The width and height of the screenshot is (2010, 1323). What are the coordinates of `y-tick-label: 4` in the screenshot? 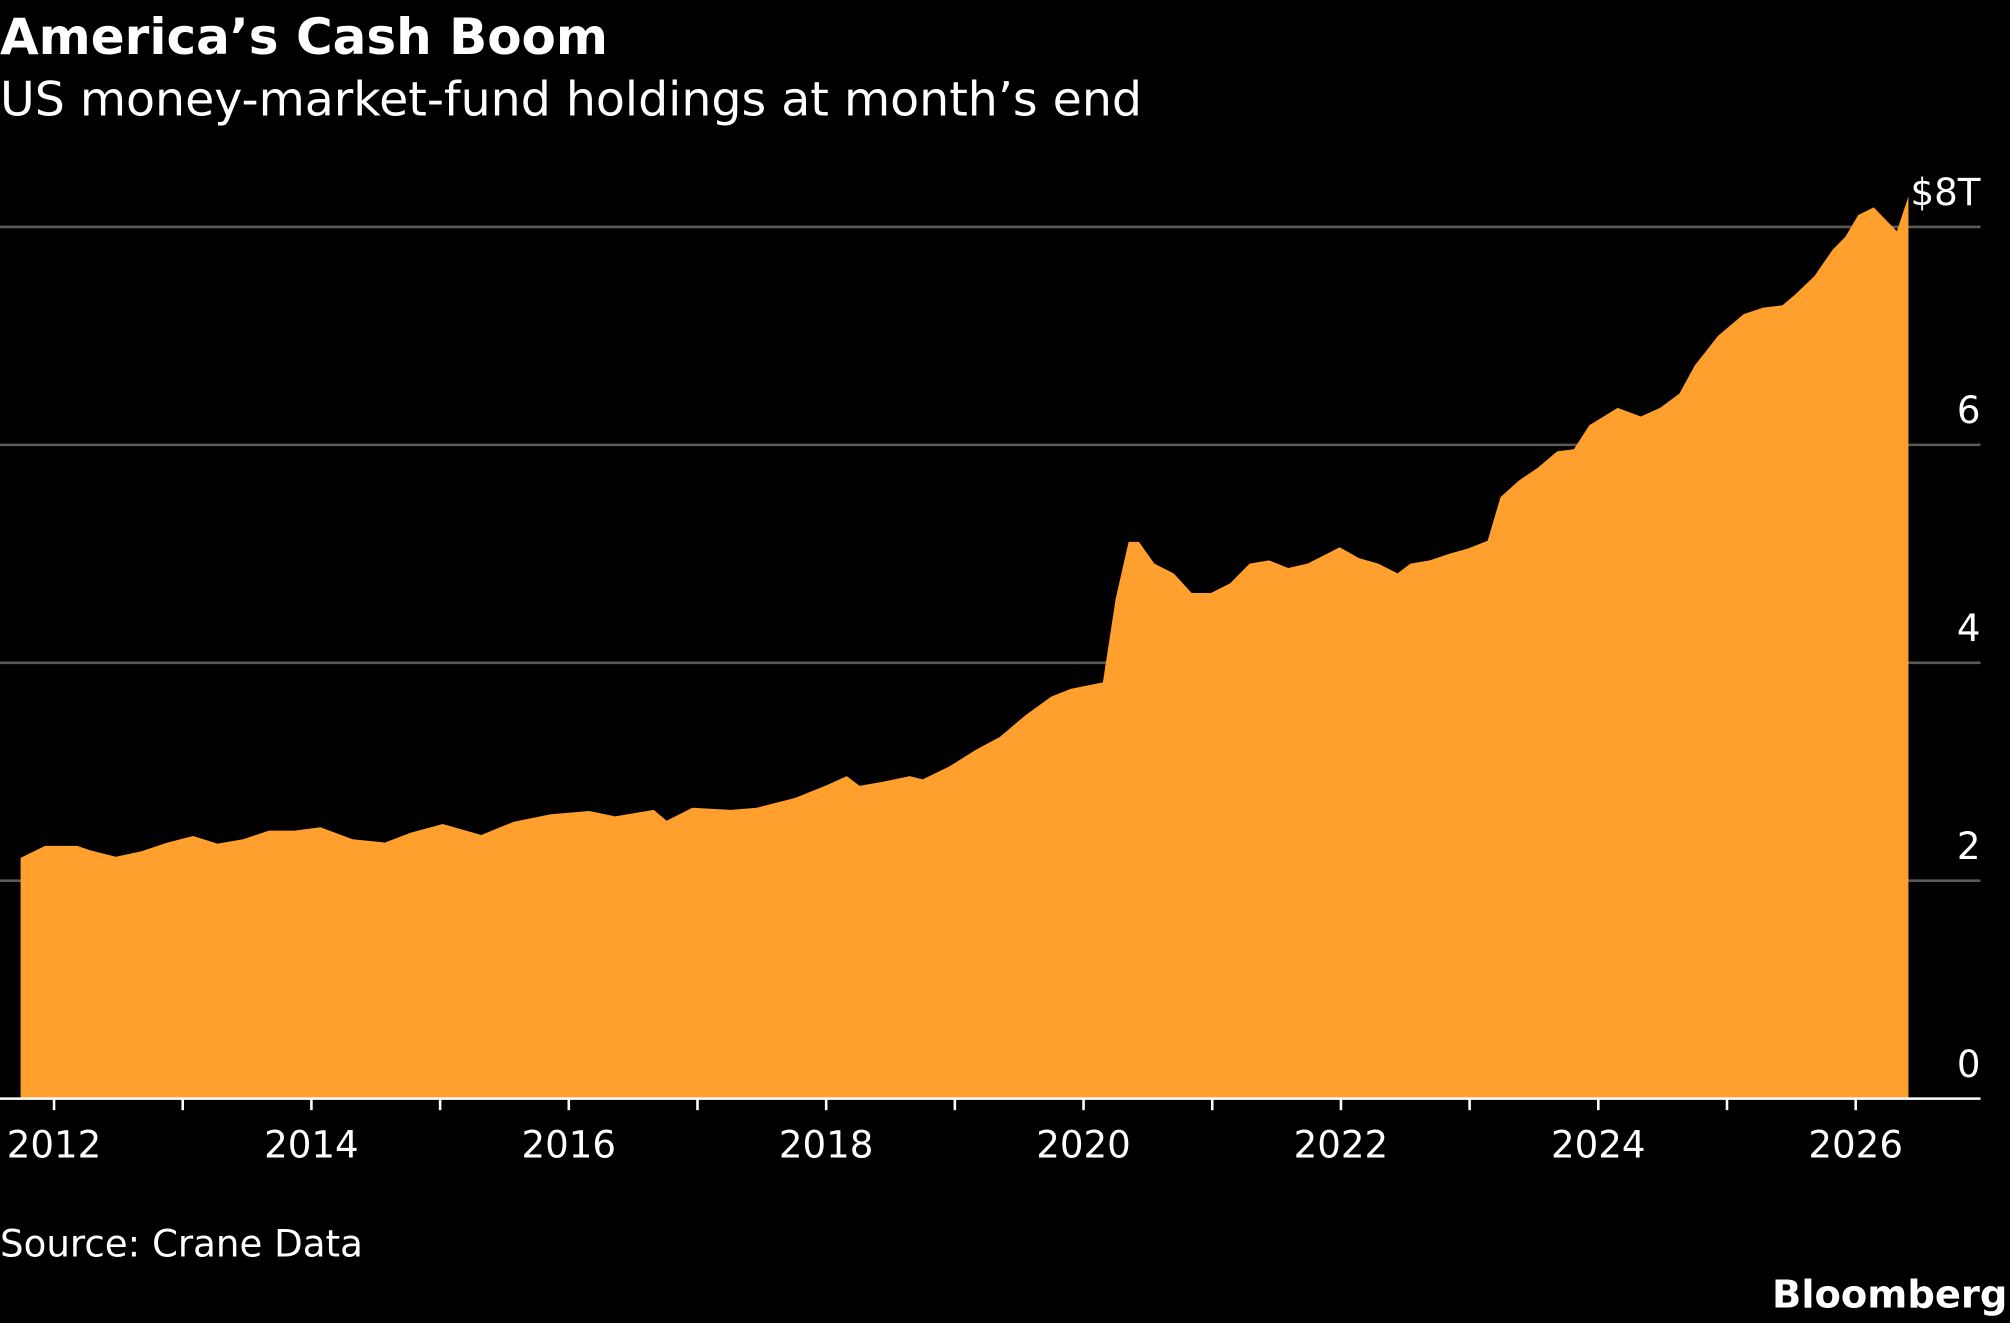 It's located at (1969, 628).